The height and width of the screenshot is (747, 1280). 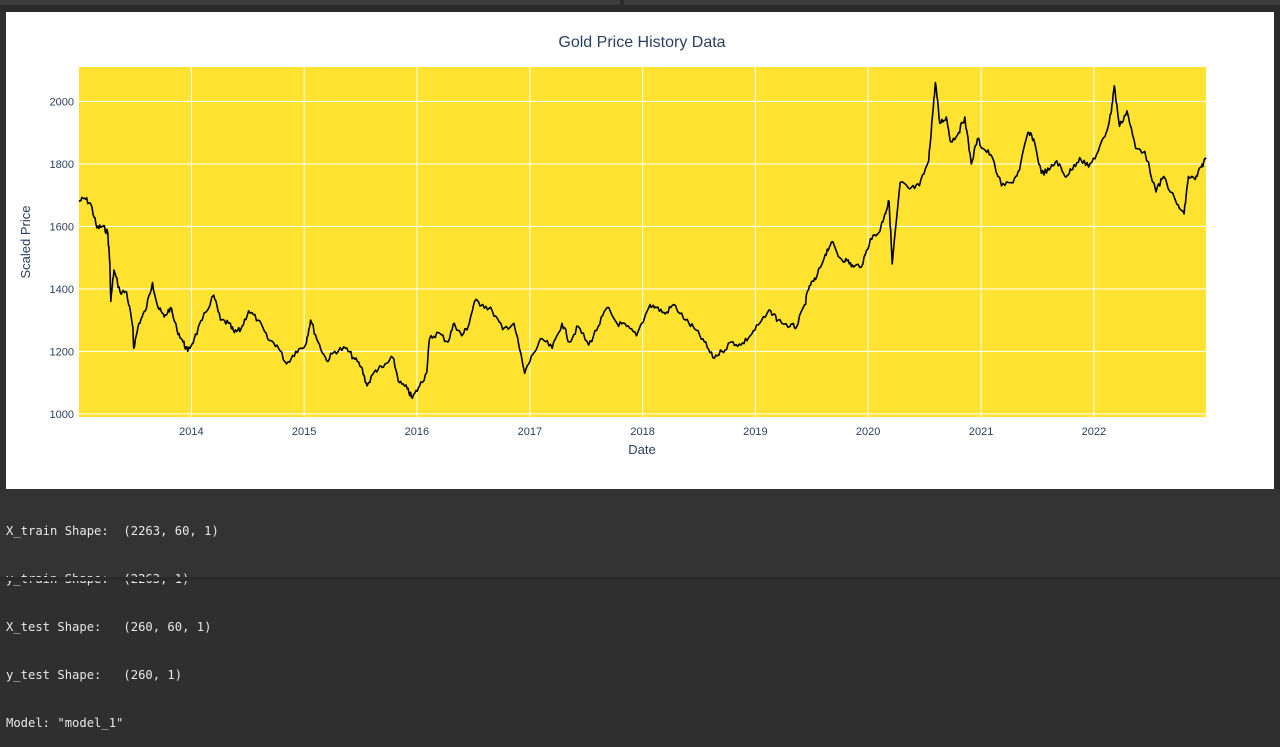 What do you see at coordinates (62, 415) in the screenshot?
I see `y-tick-label: 1000` at bounding box center [62, 415].